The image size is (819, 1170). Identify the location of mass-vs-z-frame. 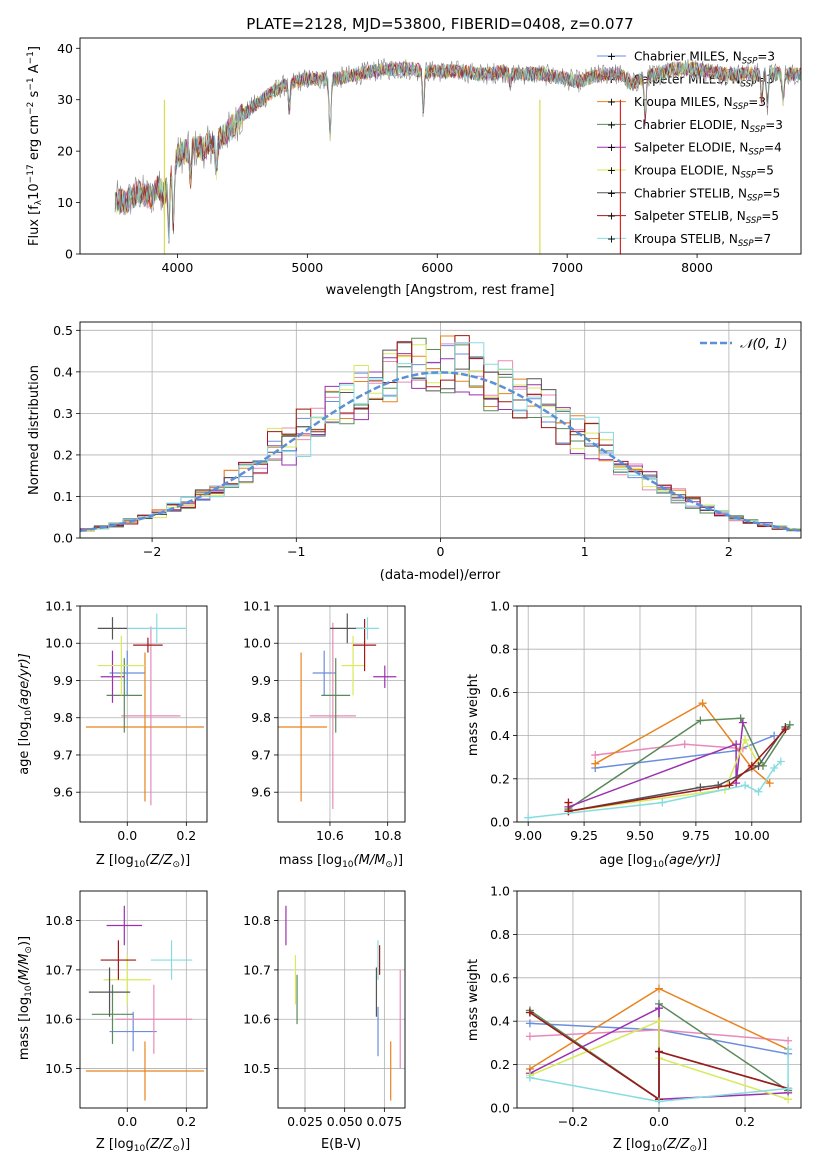
(143, 999).